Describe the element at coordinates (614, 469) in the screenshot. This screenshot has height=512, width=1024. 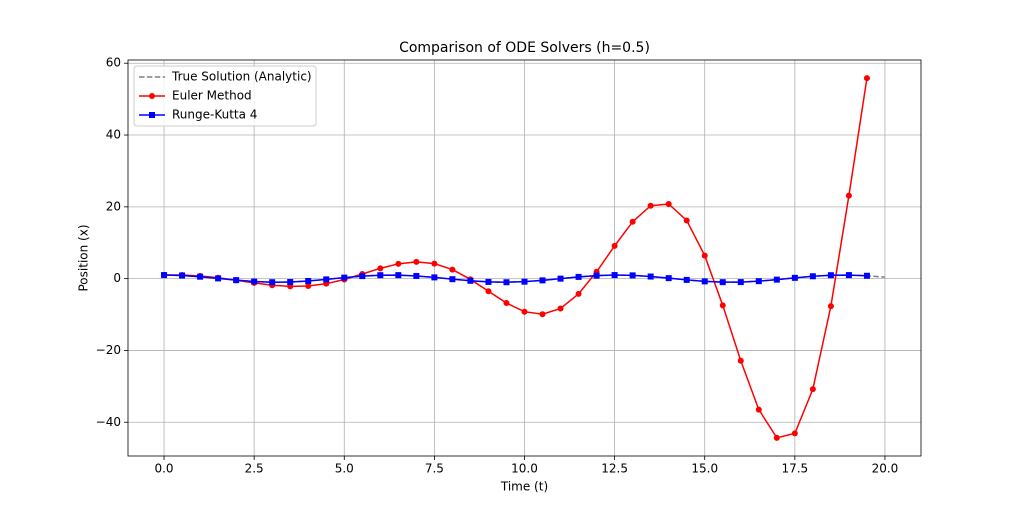
I see `x-tick-label: 12.5` at that location.